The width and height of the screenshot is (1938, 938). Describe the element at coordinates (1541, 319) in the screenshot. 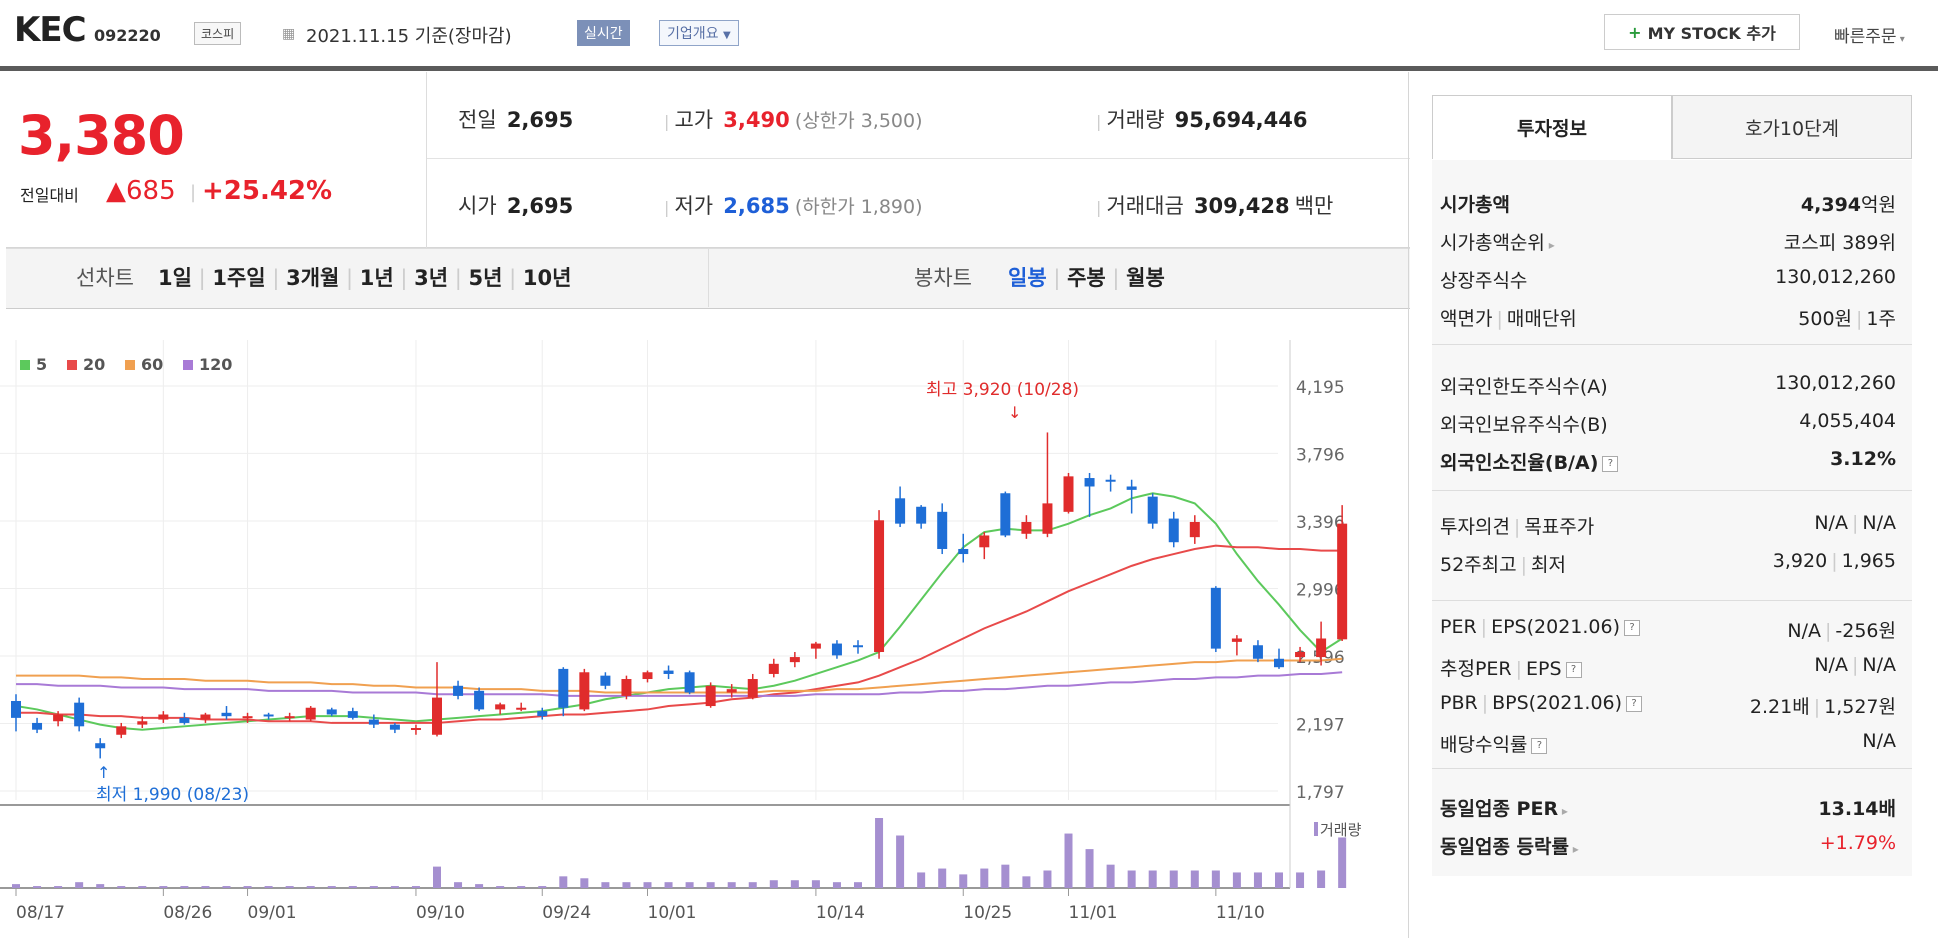

I see `info-label-text: 매매단위` at that location.